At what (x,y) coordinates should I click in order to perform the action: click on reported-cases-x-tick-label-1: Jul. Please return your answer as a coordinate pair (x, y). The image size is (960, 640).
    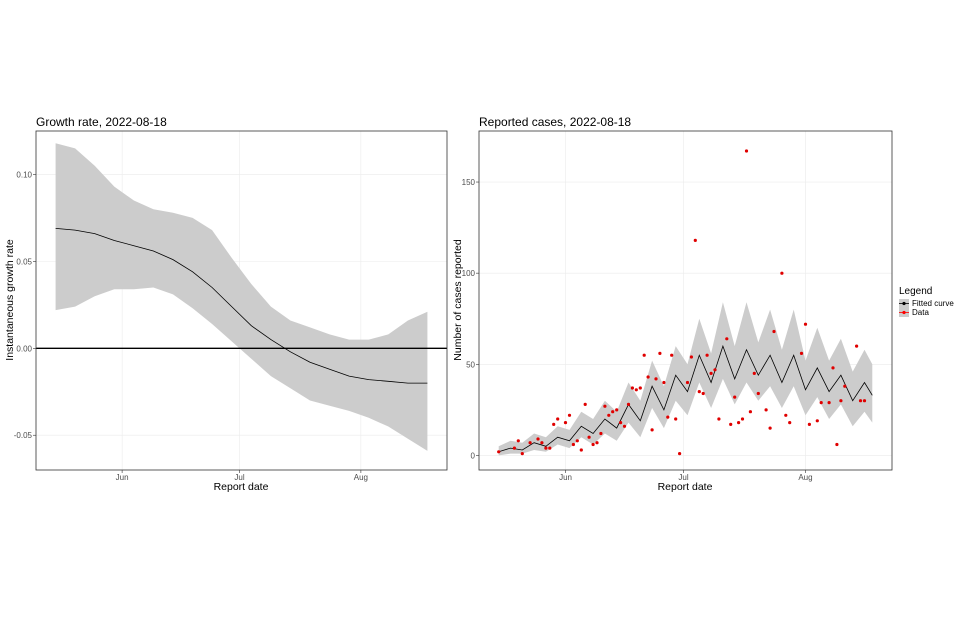
    Looking at the image, I should click on (683, 477).